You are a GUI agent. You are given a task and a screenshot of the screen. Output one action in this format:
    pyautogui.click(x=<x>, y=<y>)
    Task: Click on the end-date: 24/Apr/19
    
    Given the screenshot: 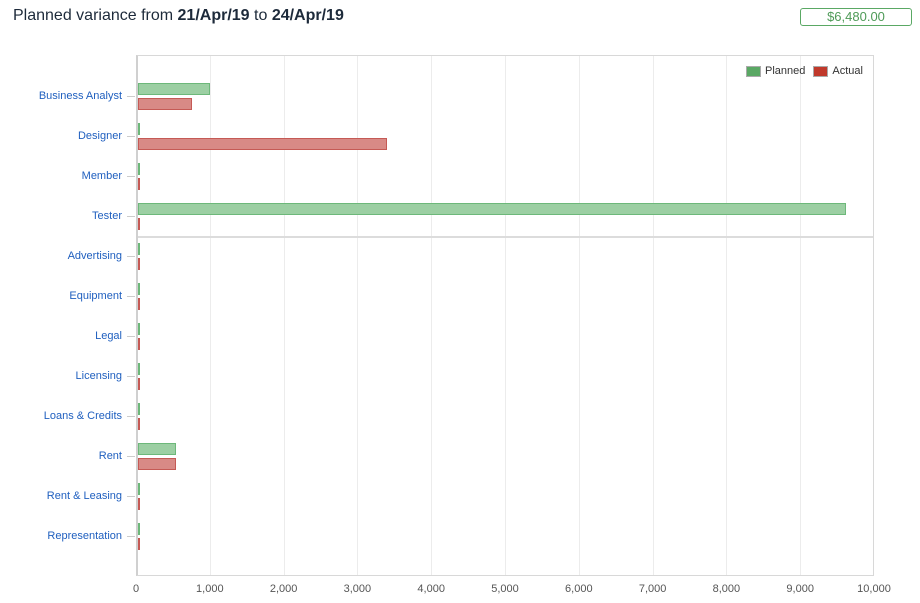 What is the action you would take?
    pyautogui.click(x=307, y=15)
    